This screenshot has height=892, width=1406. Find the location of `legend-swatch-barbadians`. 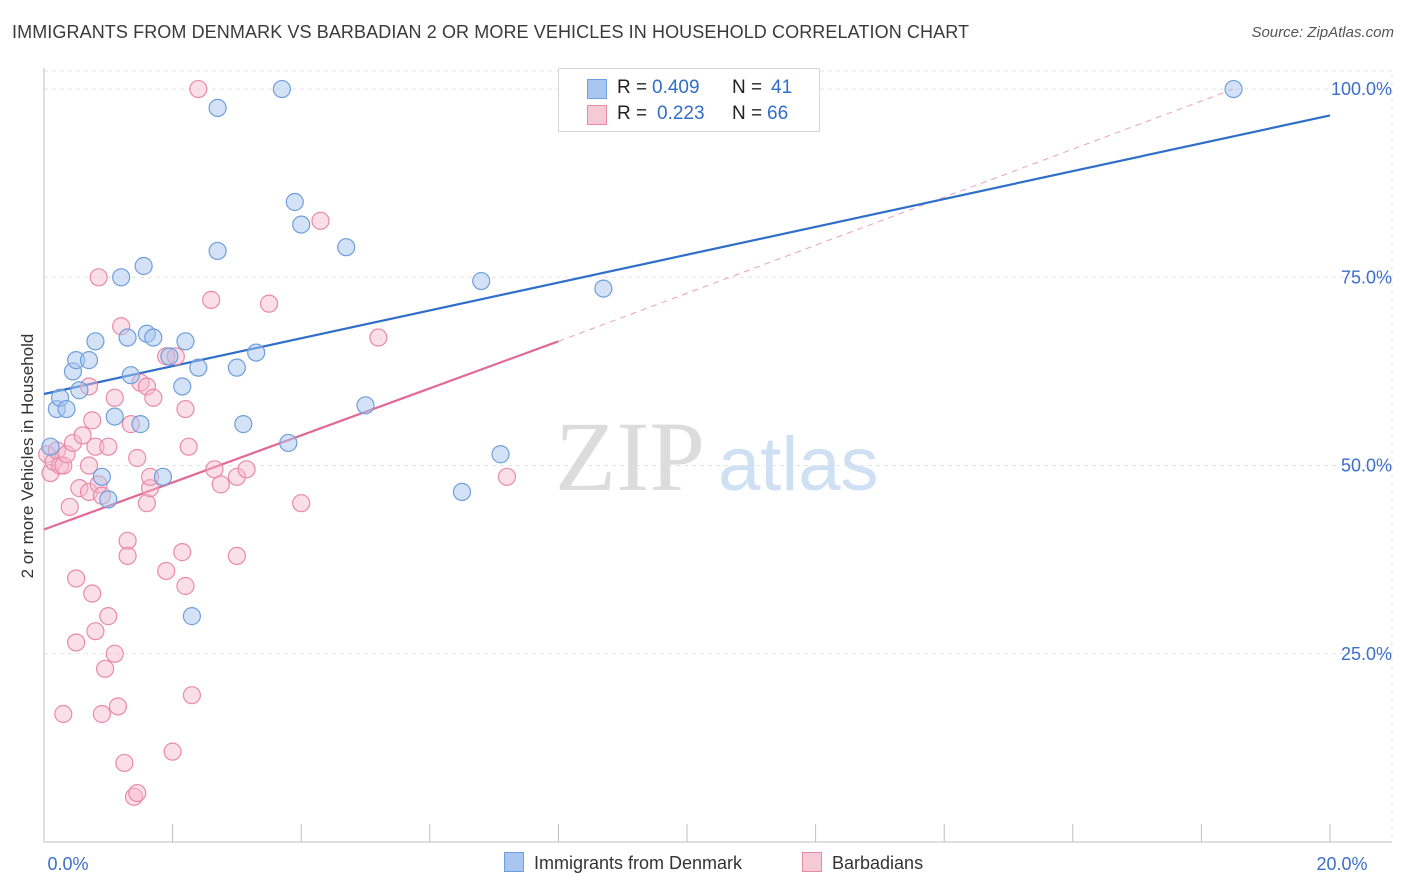

legend-swatch-barbadians is located at coordinates (597, 115).